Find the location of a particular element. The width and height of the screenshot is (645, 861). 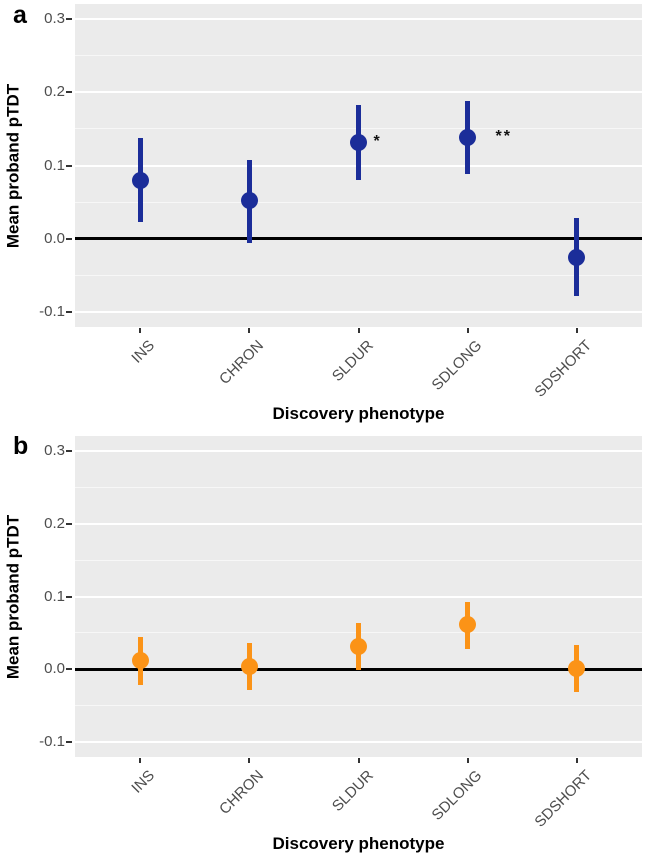

significance-marker: ** is located at coordinates (503, 136).